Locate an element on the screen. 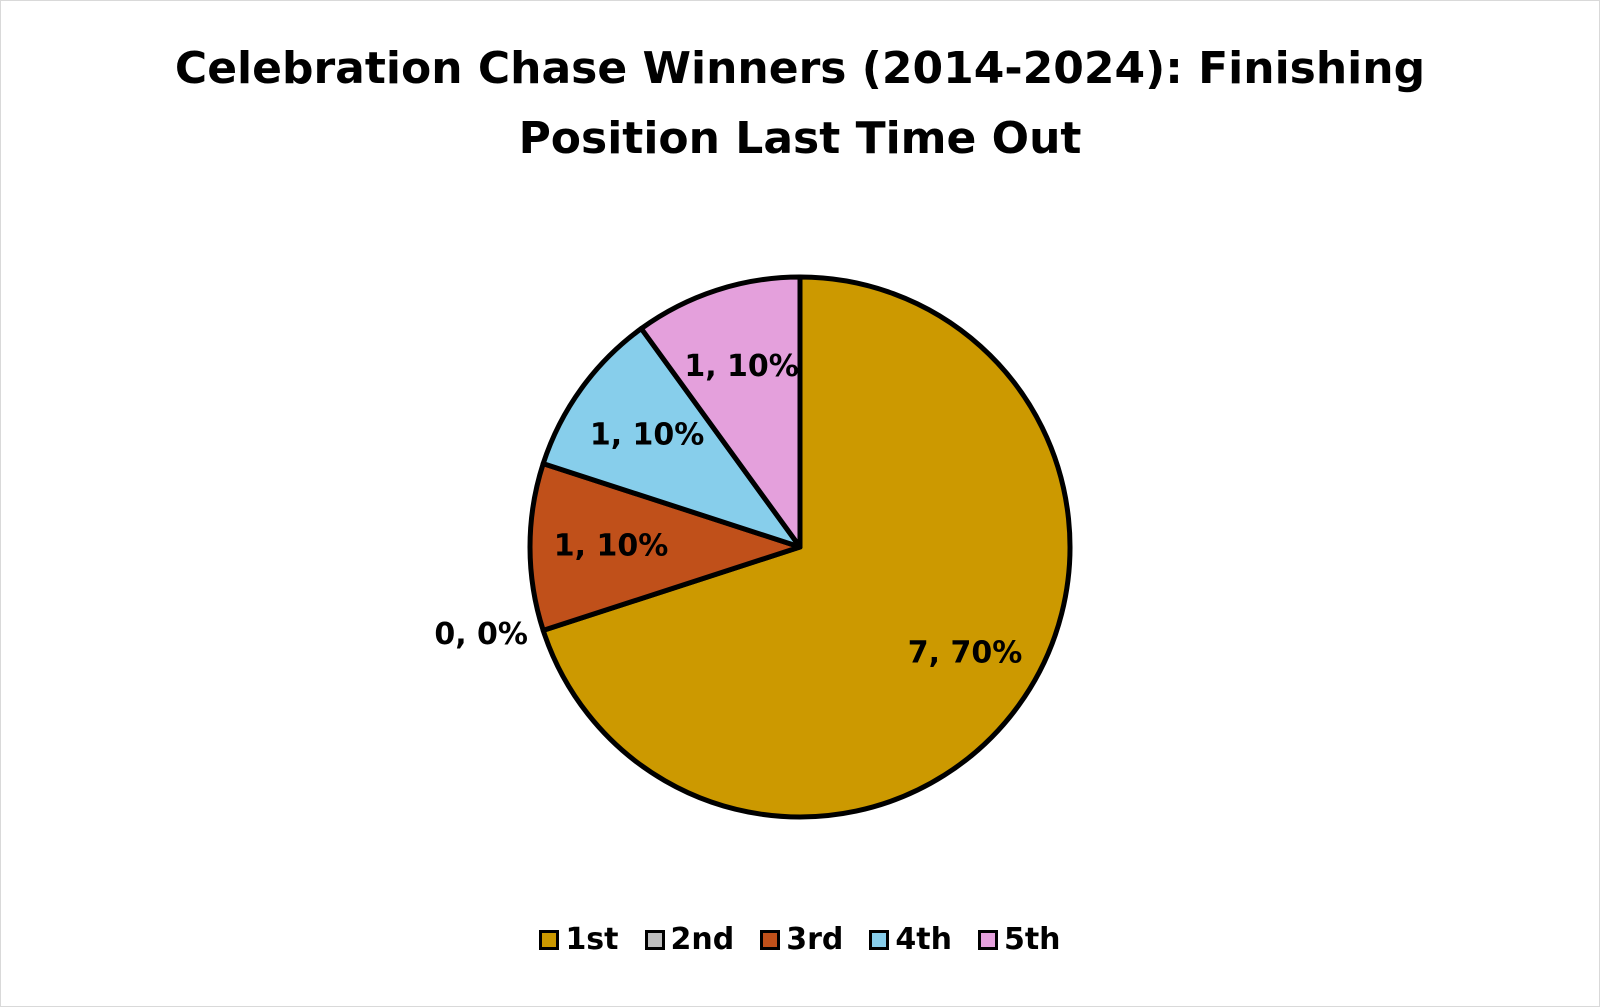 This screenshot has height=1007, width=1600. pie-slice-3rd is located at coordinates (665, 547).